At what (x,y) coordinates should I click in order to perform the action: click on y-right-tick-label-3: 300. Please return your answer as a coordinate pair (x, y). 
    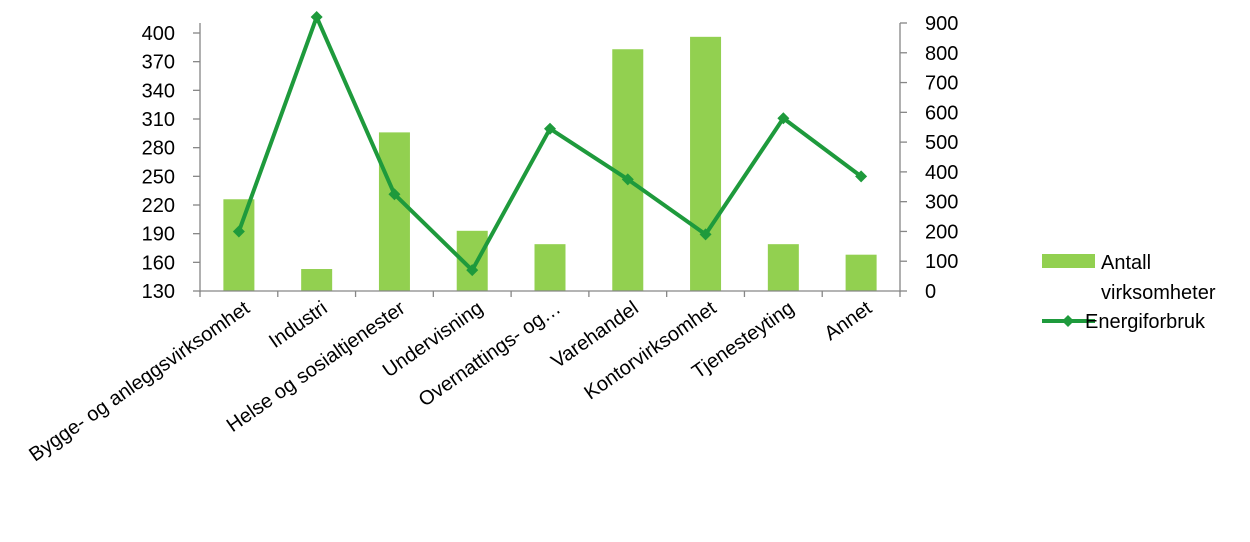
    Looking at the image, I should click on (941, 203).